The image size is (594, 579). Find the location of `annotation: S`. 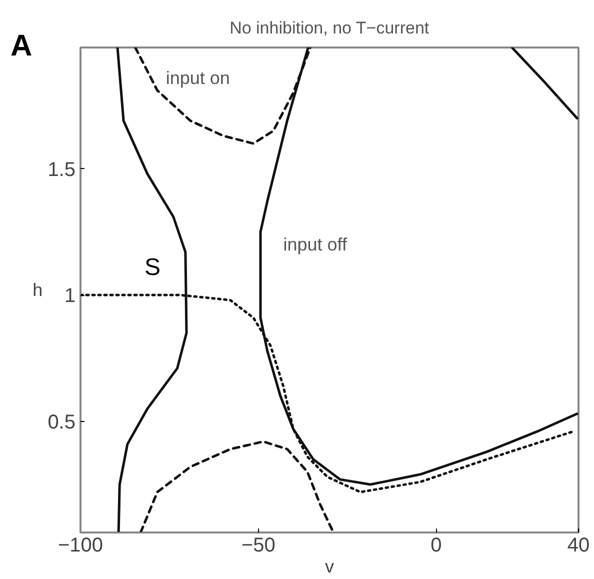

annotation: S is located at coordinates (152, 267).